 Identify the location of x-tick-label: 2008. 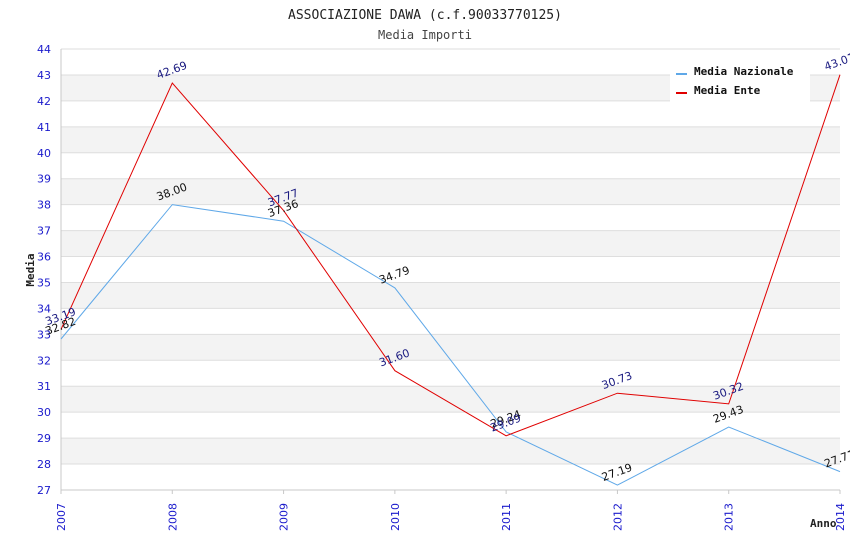
(172, 517).